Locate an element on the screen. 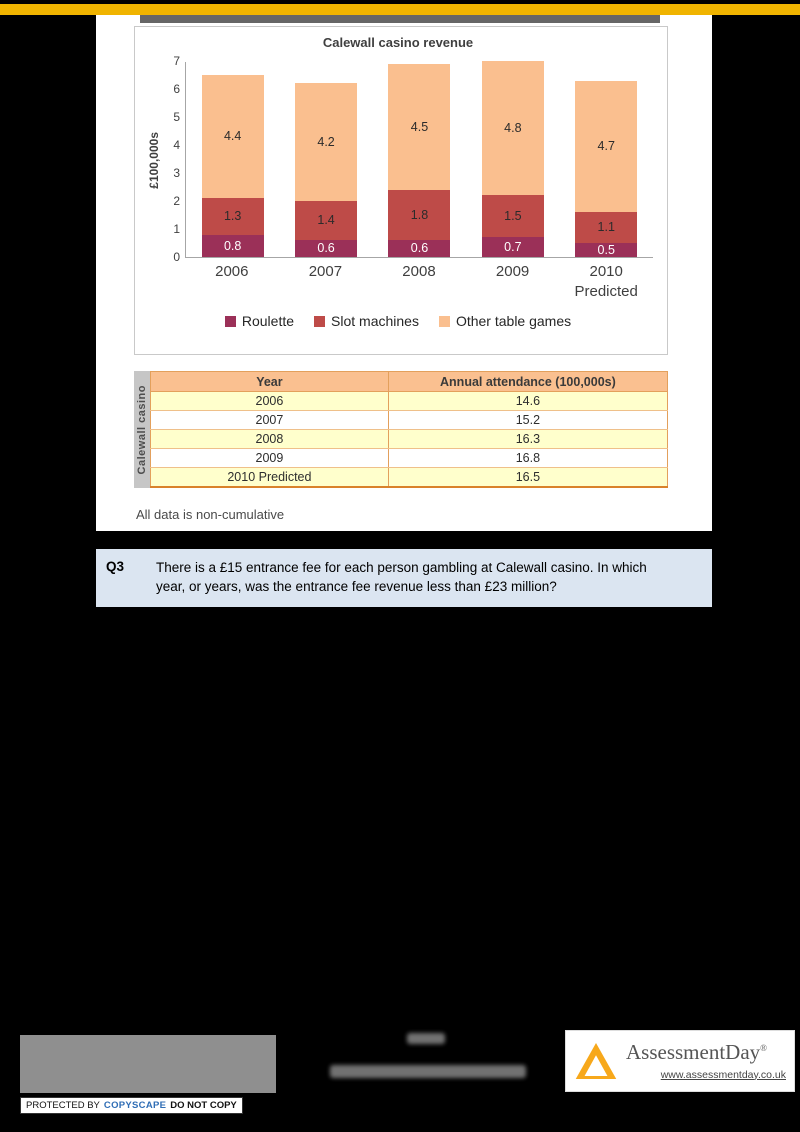  chart-title: Calewall casino revenue is located at coordinates (398, 42).